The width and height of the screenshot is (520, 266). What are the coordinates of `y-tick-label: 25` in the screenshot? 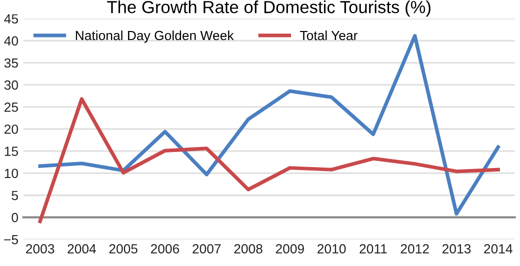 It's located at (11, 107).